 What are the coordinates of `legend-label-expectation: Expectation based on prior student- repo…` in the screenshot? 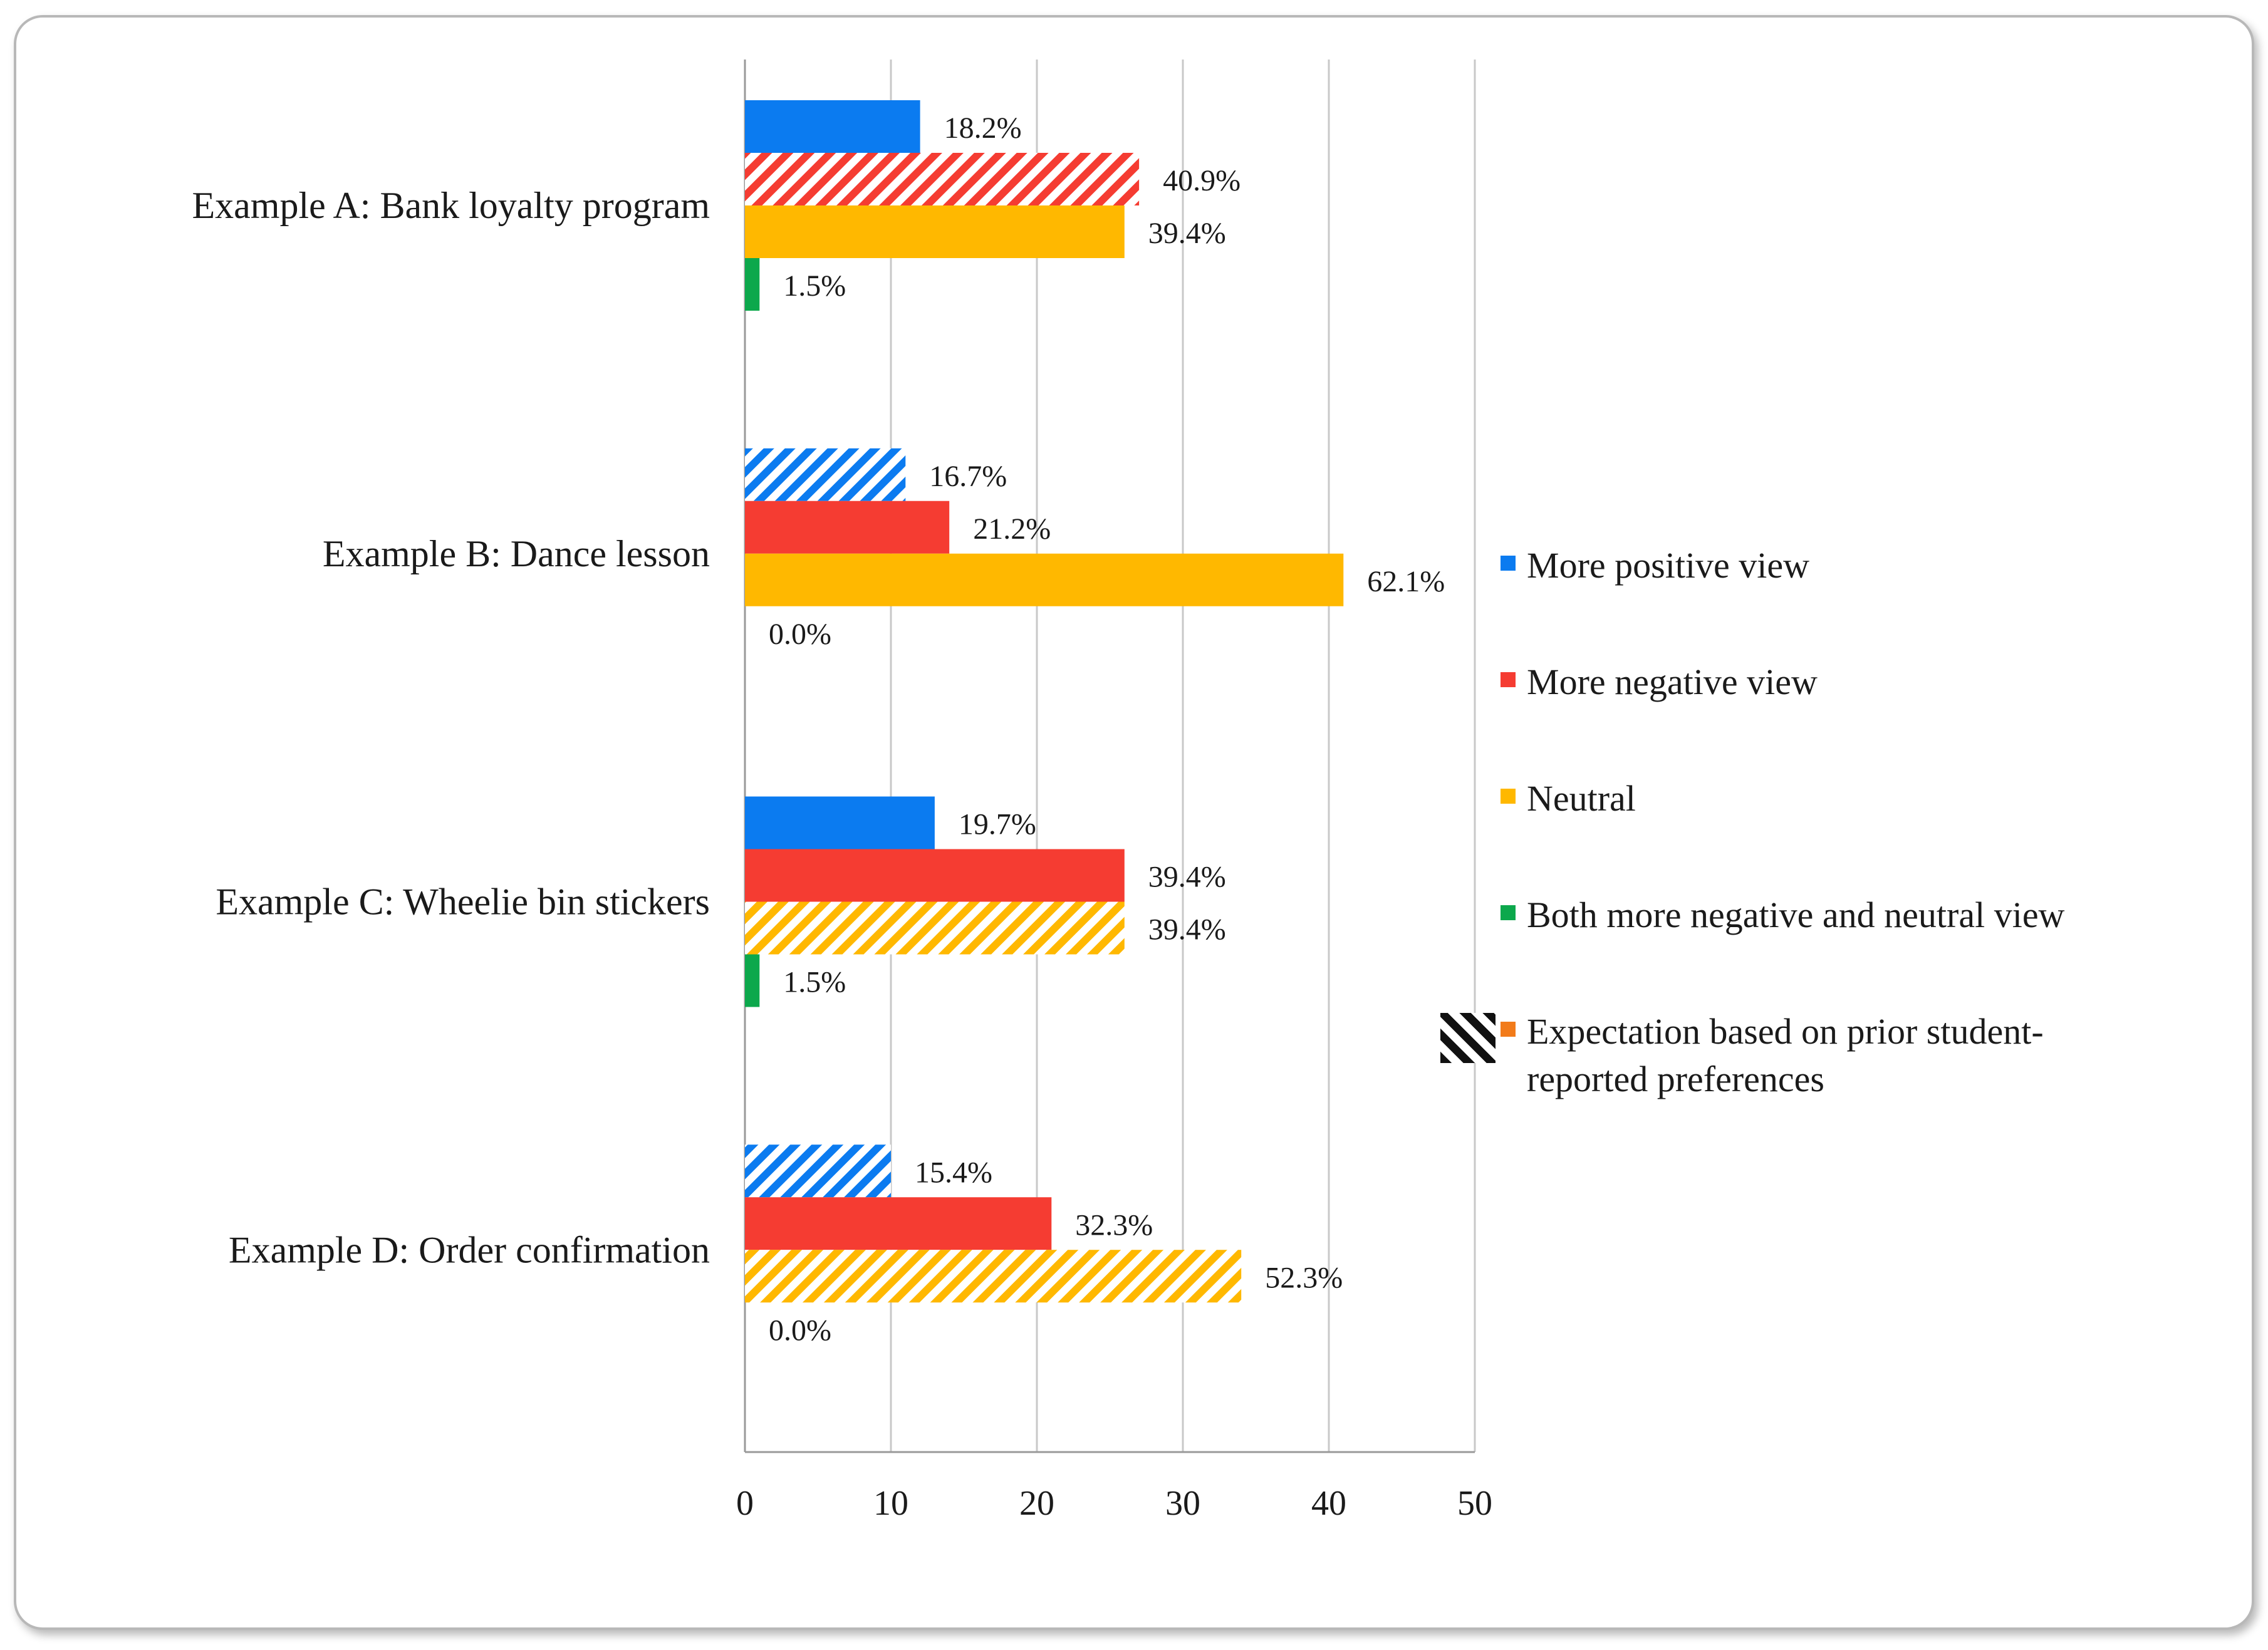 It's located at (1786, 1055).